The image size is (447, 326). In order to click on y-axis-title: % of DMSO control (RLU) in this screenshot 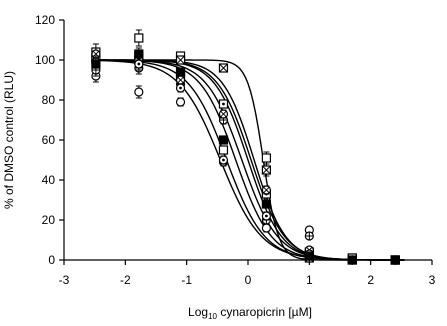, I will do `click(9, 140)`.